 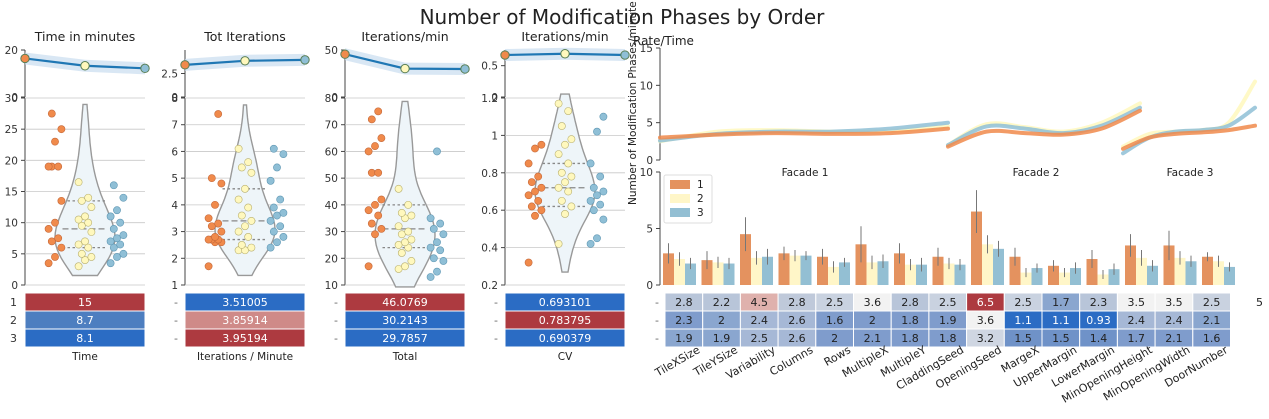 What do you see at coordinates (684, 338) in the screenshot?
I see `heatmap-cell-value: 1.9` at bounding box center [684, 338].